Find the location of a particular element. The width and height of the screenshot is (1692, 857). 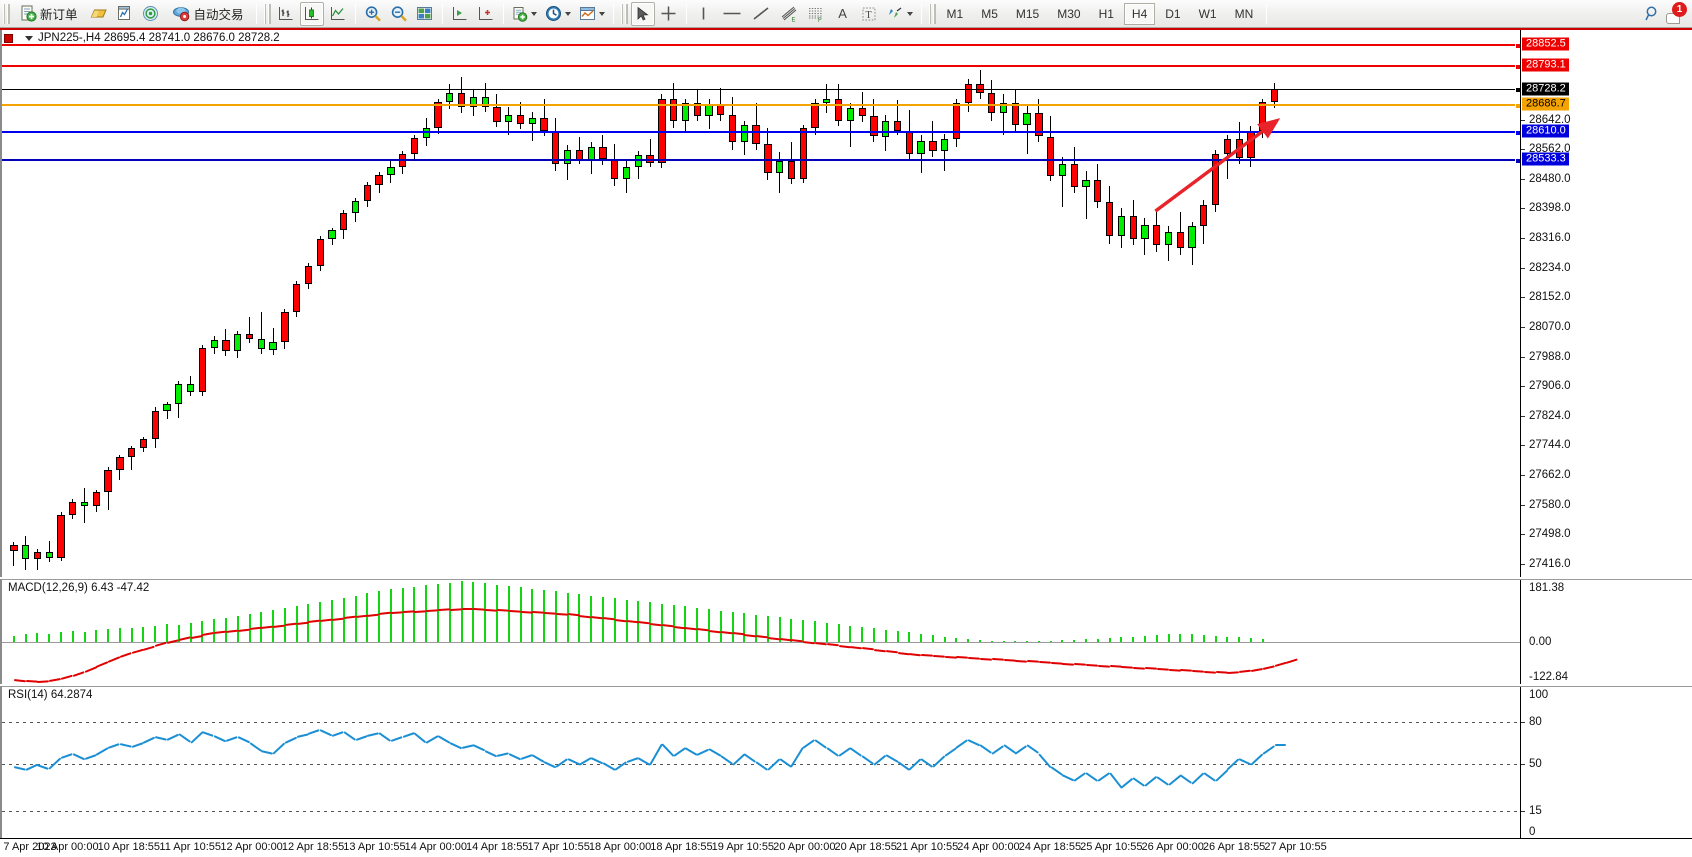

chart-shift-button is located at coordinates (486, 14).